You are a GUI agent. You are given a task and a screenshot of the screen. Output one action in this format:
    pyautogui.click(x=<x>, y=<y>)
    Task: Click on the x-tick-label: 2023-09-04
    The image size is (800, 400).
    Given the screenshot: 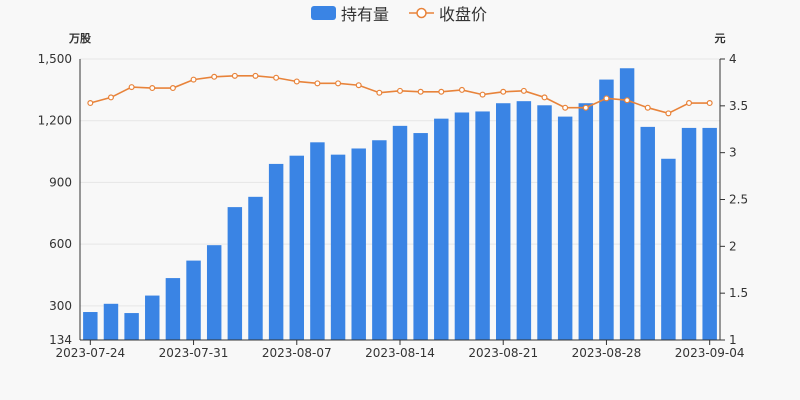 What is the action you would take?
    pyautogui.click(x=710, y=353)
    